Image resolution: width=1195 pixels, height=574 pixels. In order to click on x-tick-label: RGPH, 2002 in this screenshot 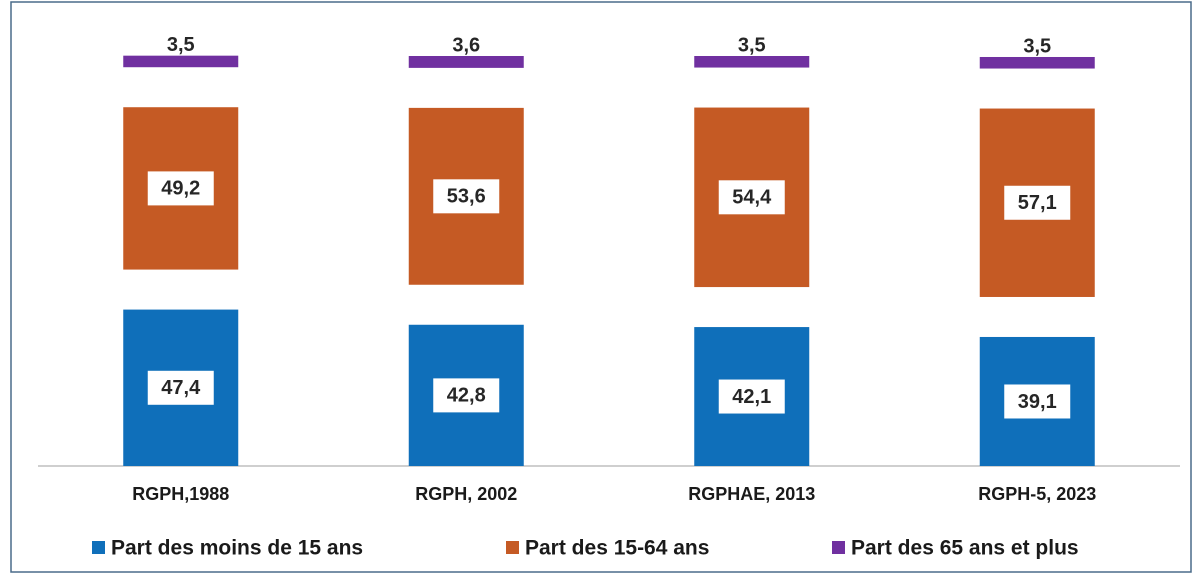, I will do `click(466, 494)`.